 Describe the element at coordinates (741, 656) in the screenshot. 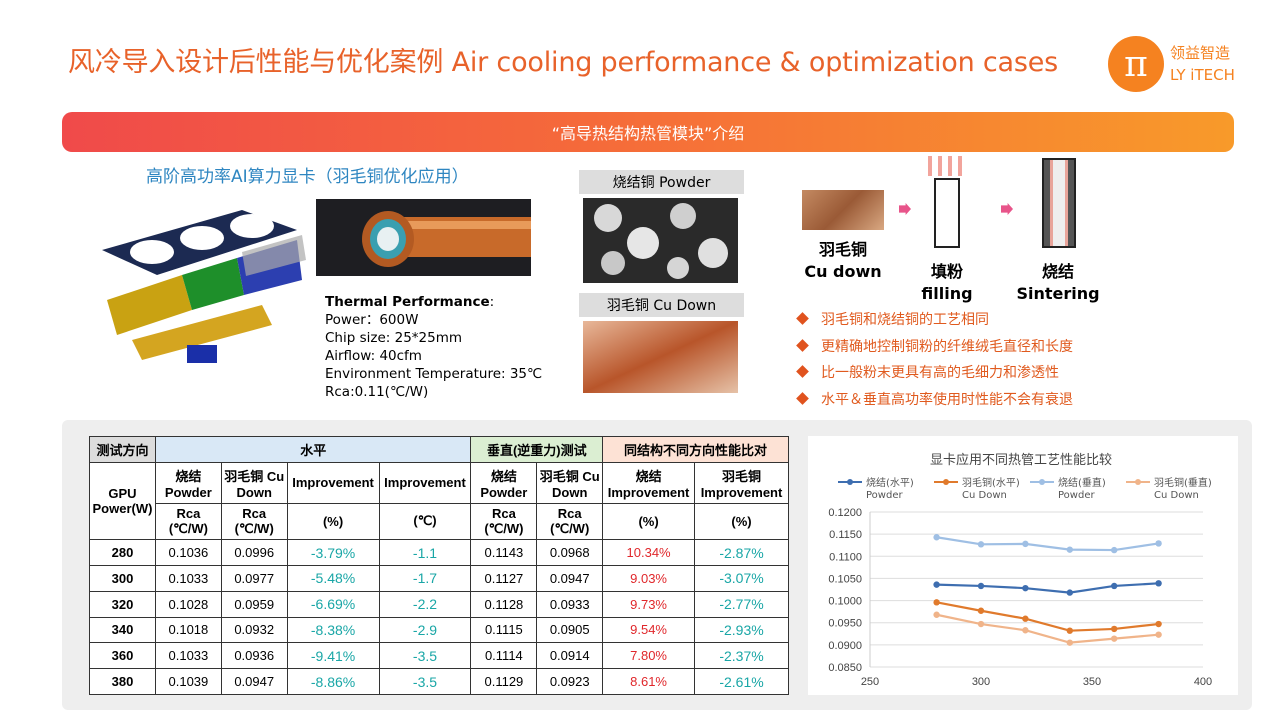

I see `value-cell: -2.37%` at that location.